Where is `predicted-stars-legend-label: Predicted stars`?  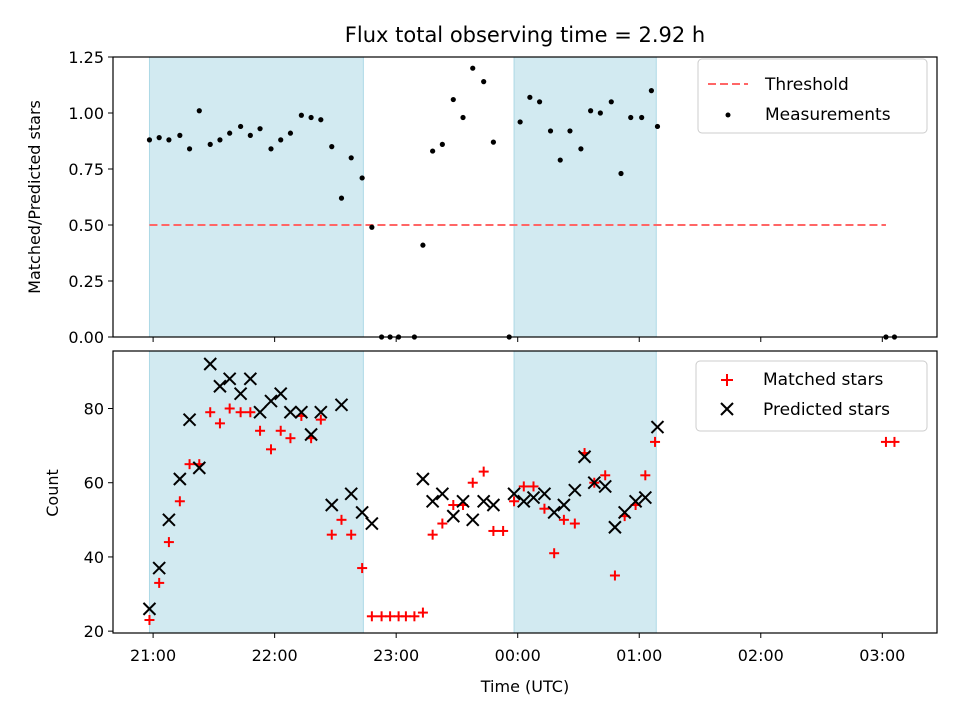
predicted-stars-legend-label: Predicted stars is located at coordinates (826, 410).